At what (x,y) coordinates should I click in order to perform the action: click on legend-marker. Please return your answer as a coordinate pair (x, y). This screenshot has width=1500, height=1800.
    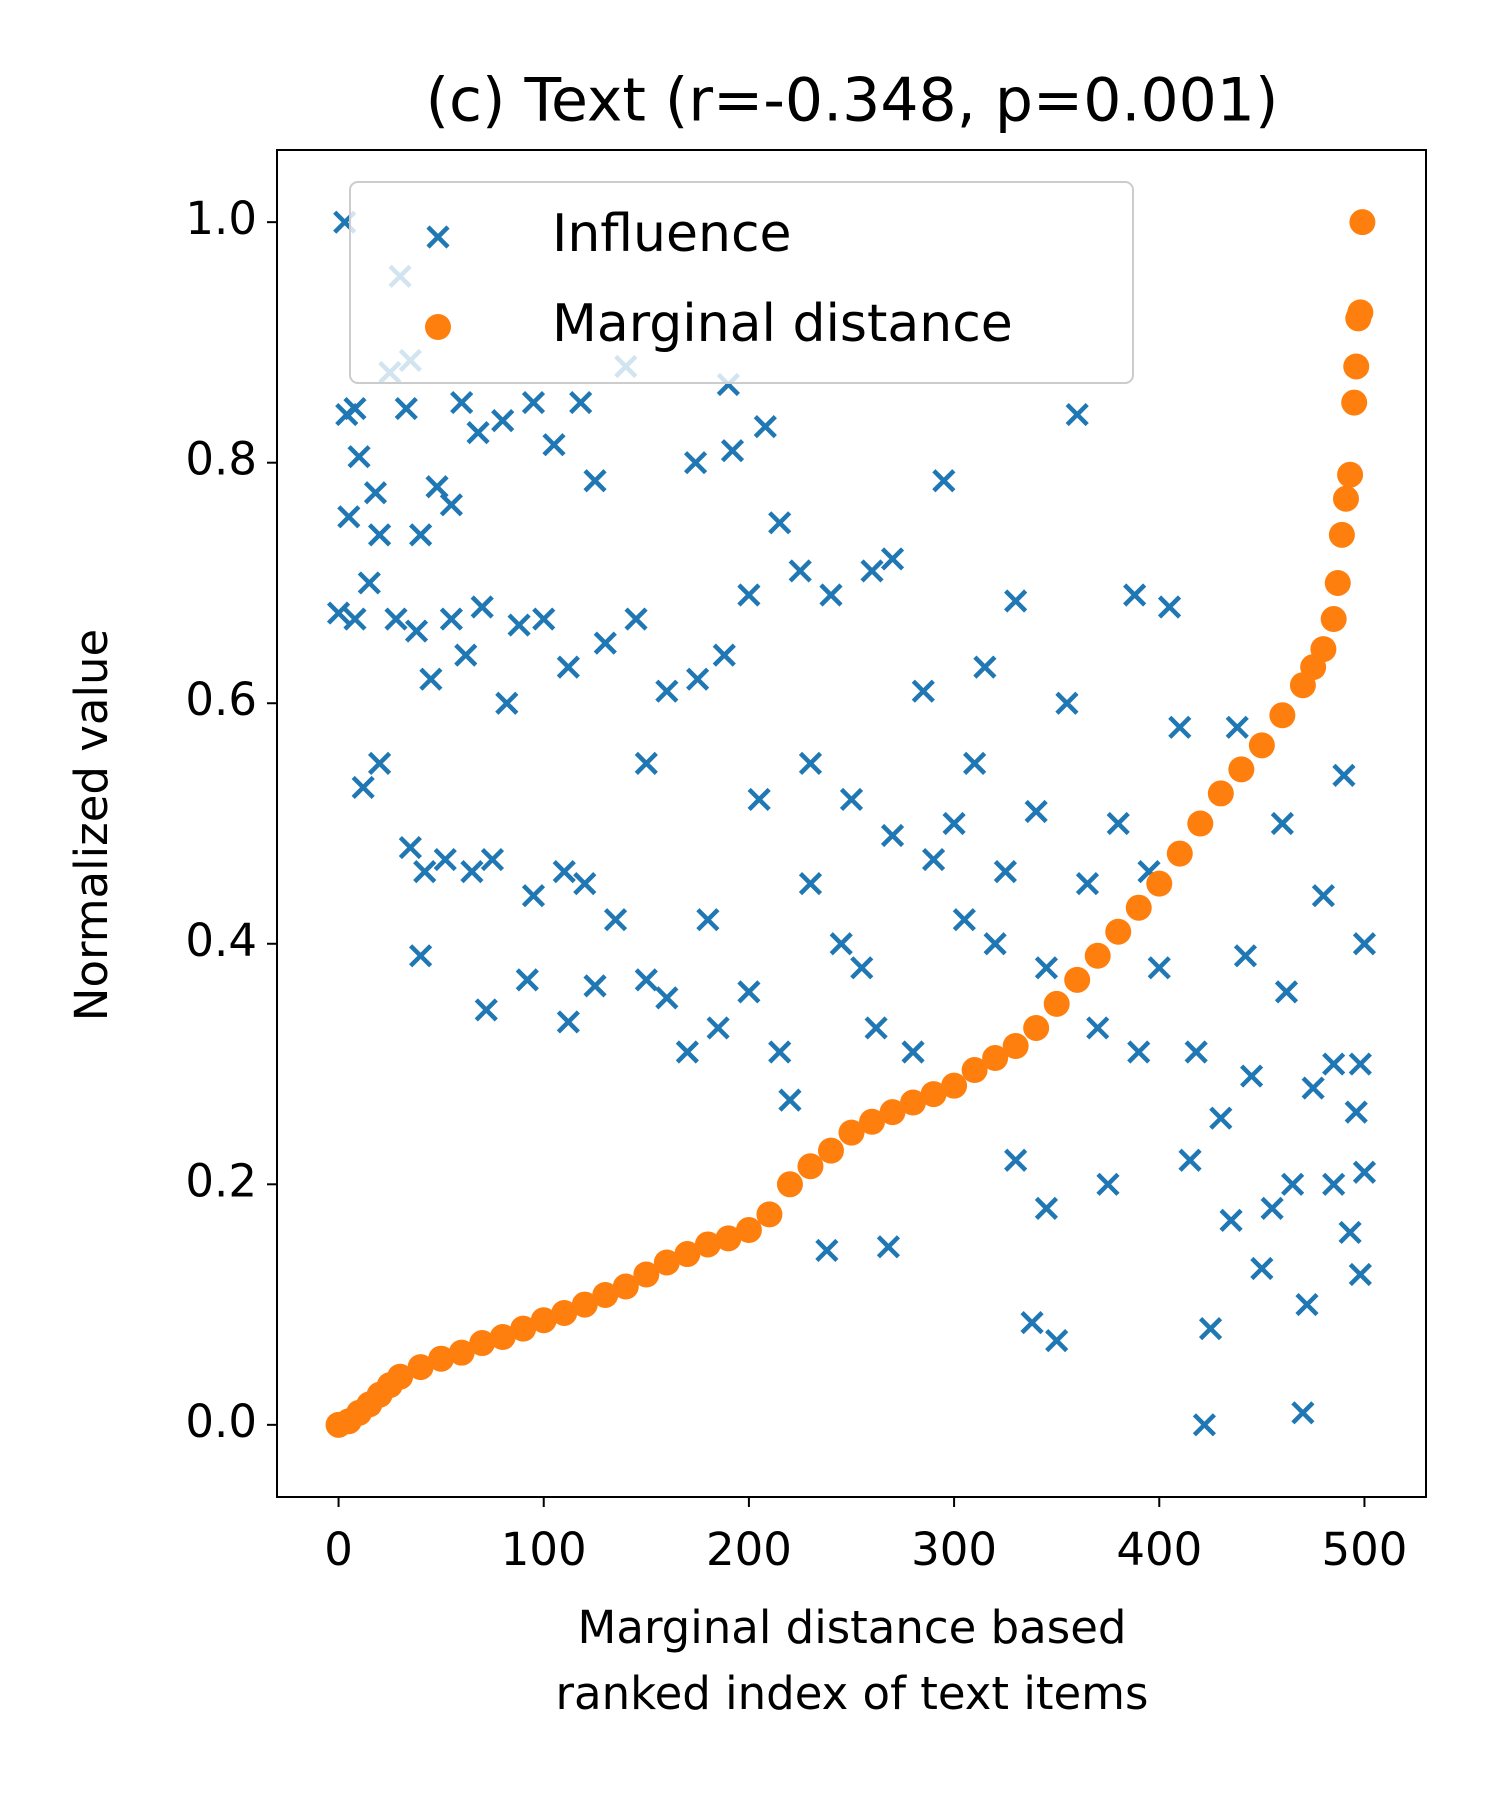
    Looking at the image, I should click on (438, 327).